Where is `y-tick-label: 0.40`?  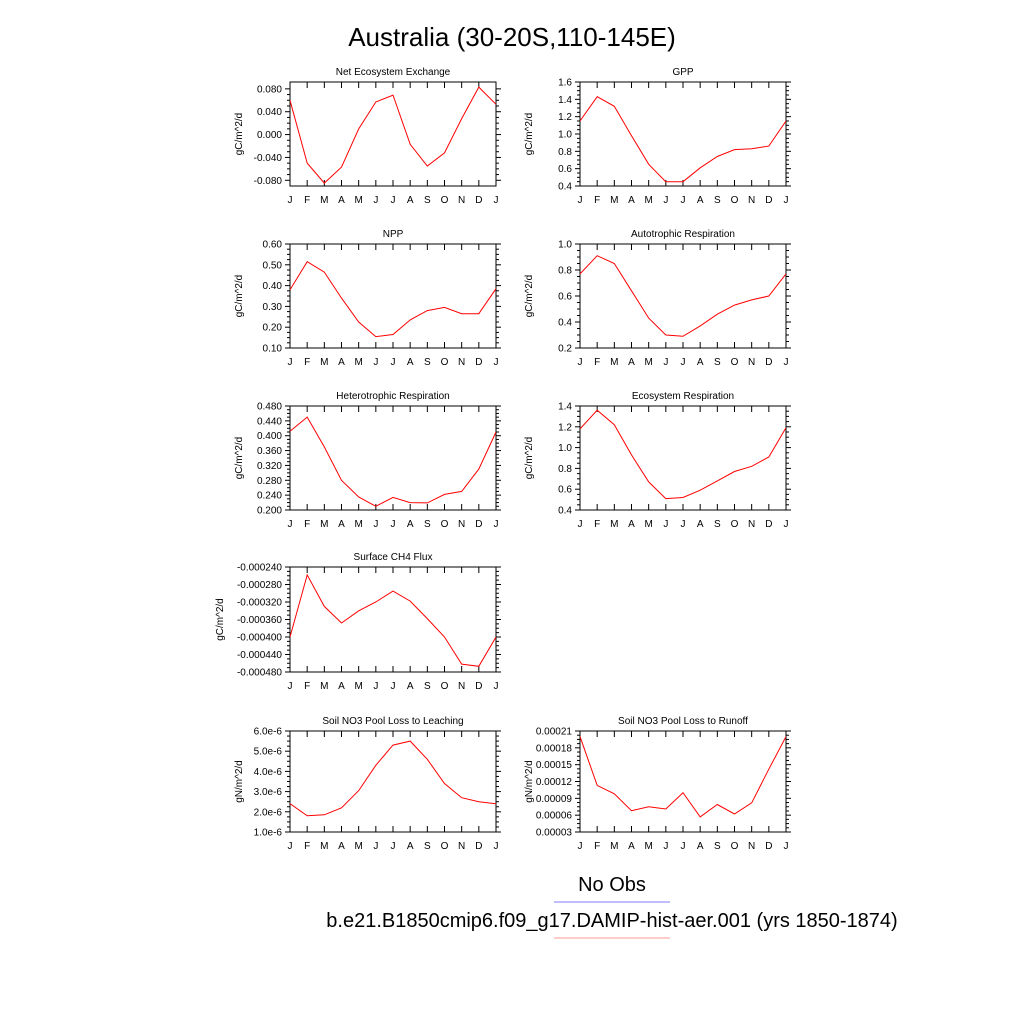 y-tick-label: 0.40 is located at coordinates (273, 286).